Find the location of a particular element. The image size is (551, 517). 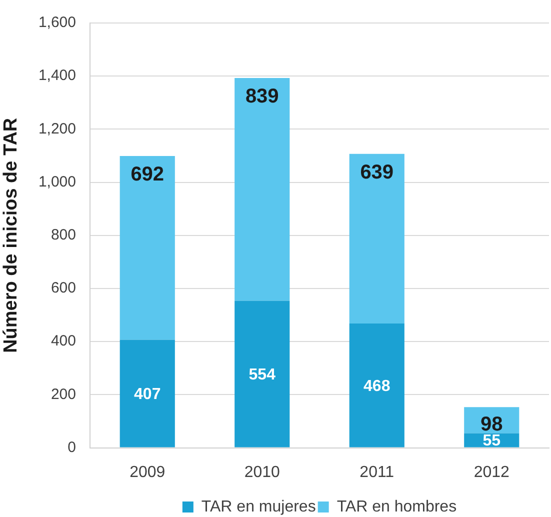

data-label: 468 is located at coordinates (377, 386).